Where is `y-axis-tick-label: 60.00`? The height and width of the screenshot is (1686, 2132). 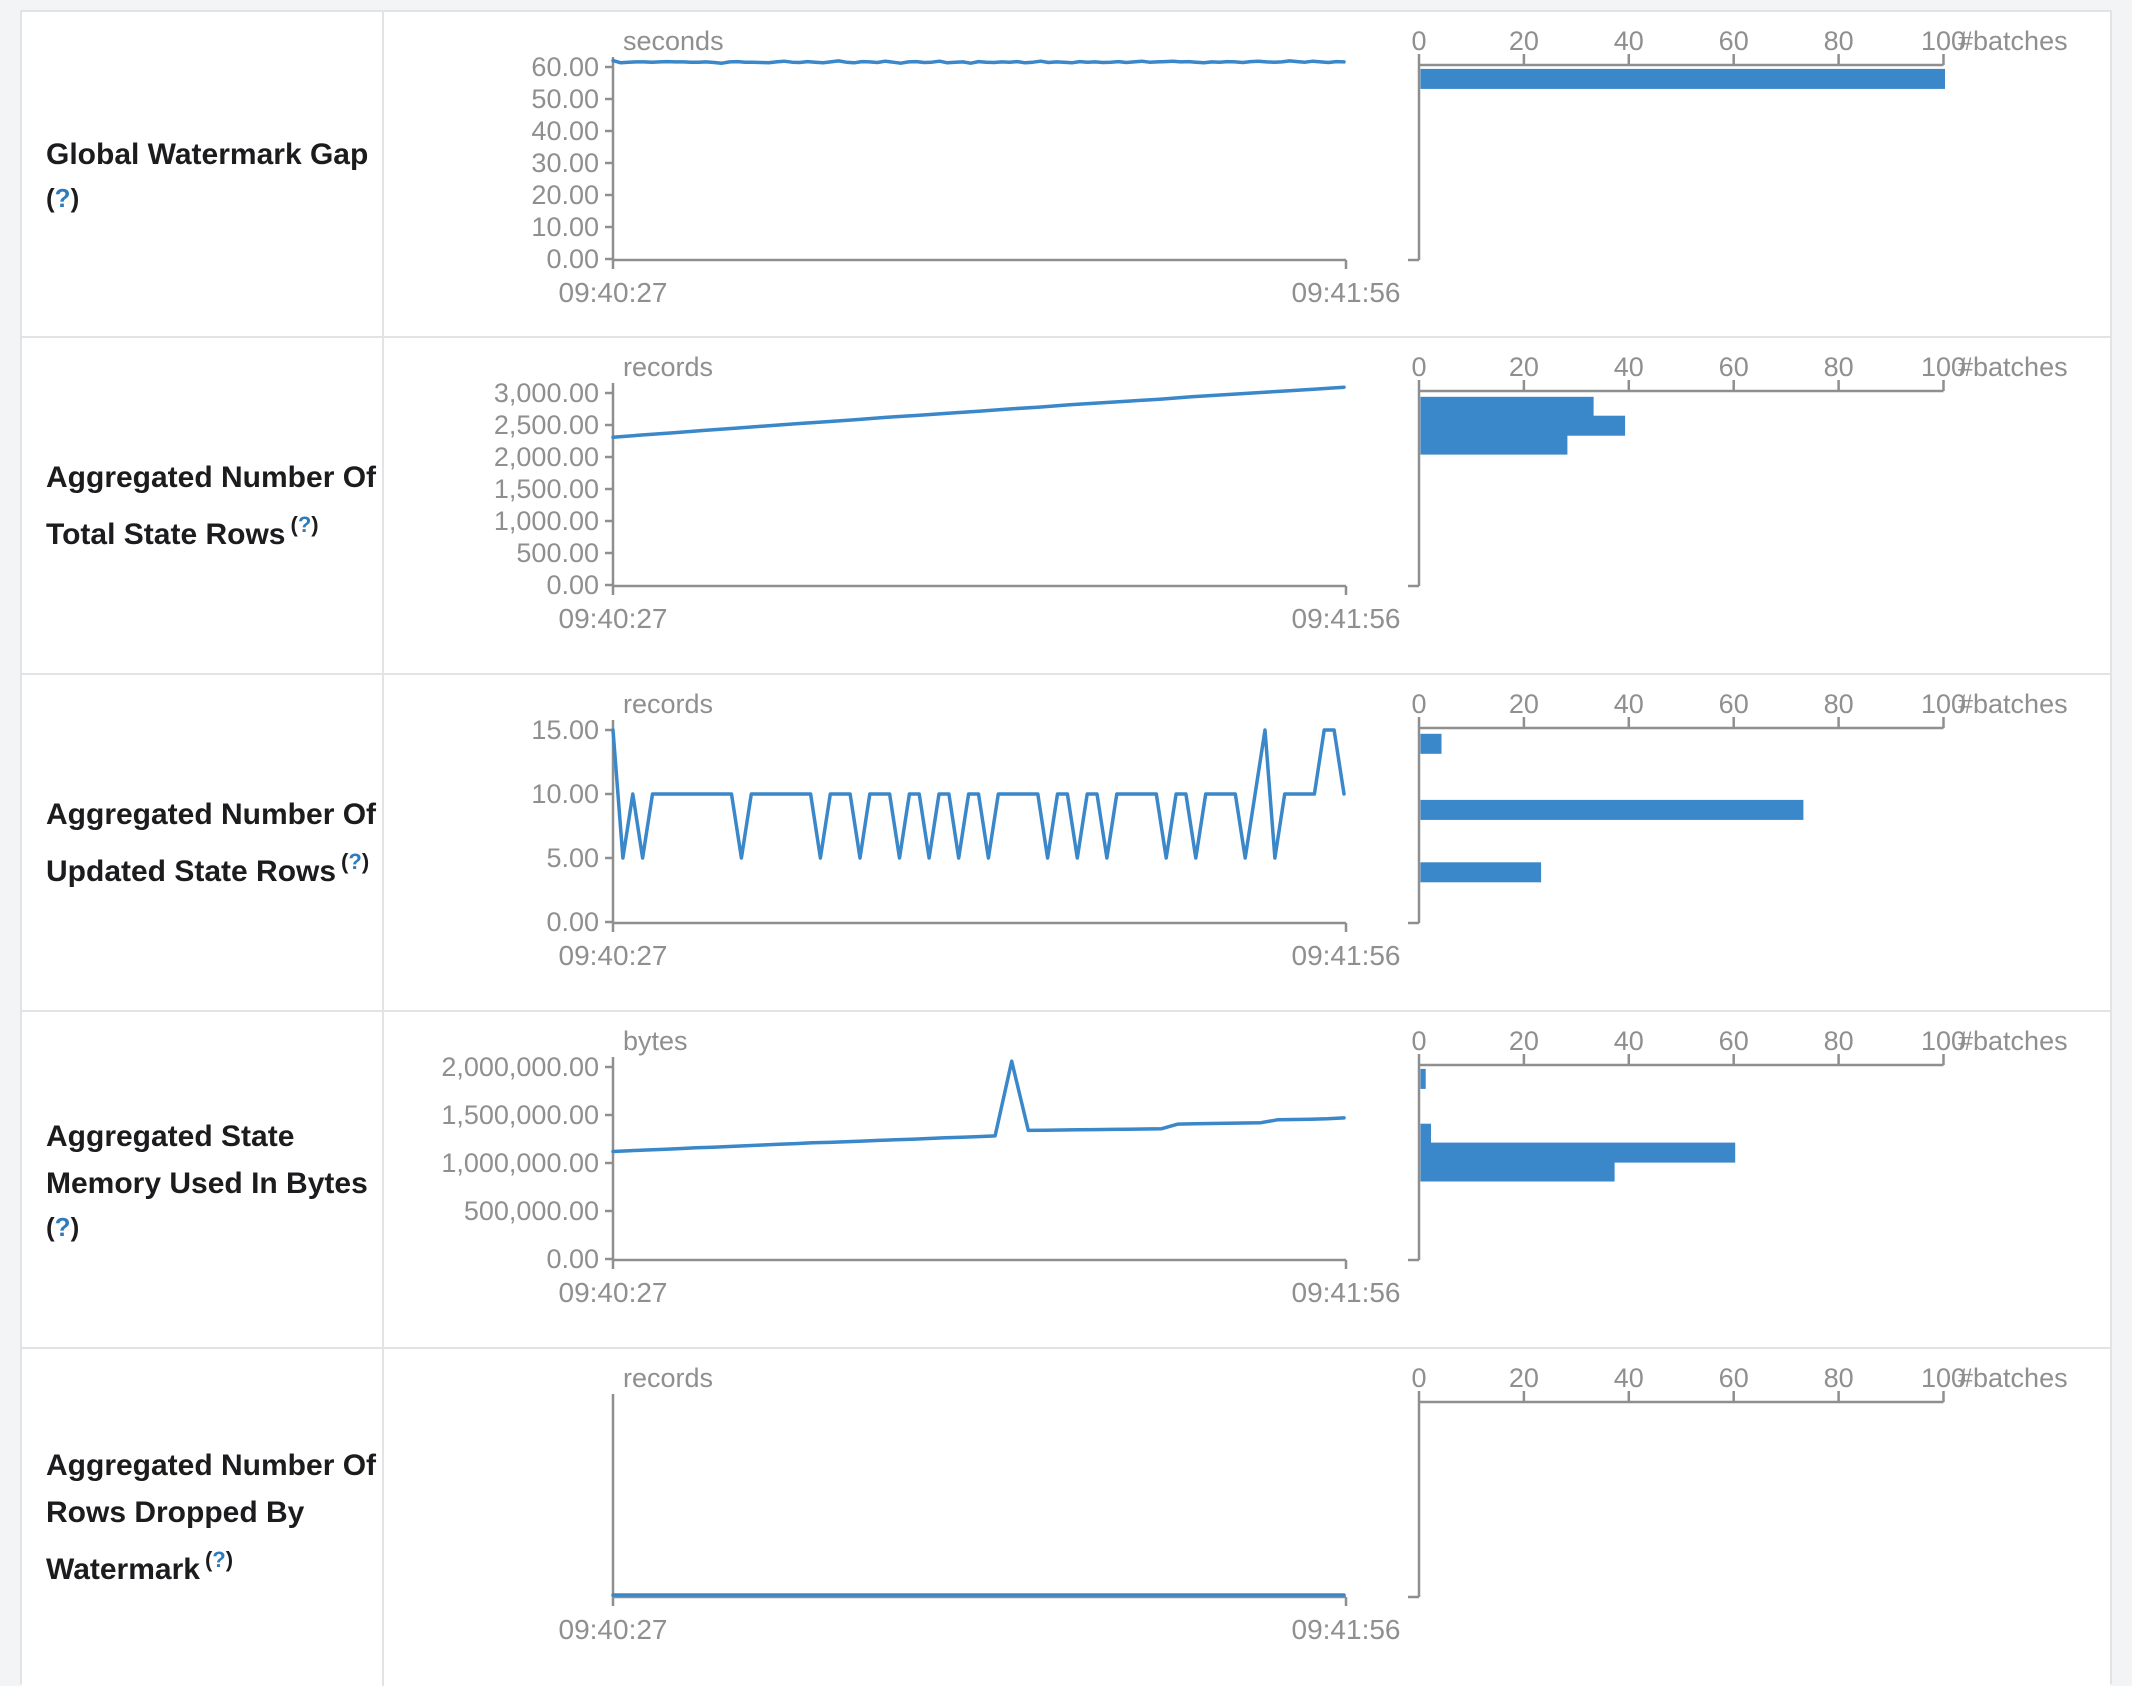
y-axis-tick-label: 60.00 is located at coordinates (565, 67).